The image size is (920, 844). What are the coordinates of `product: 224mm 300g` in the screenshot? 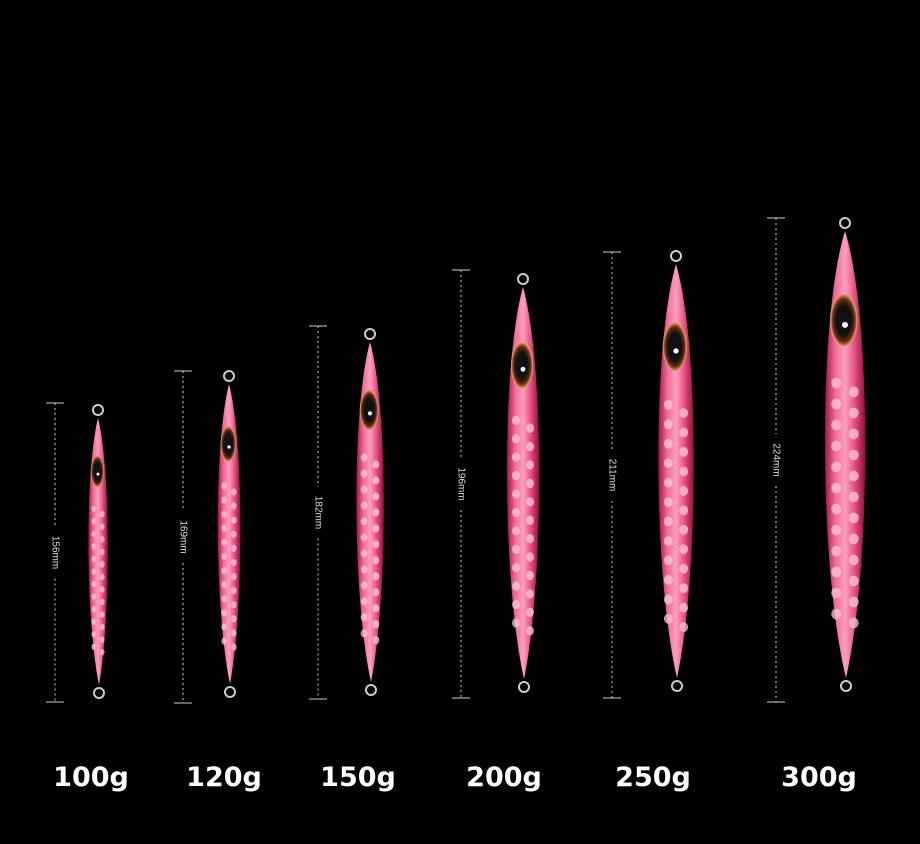 It's located at (816, 505).